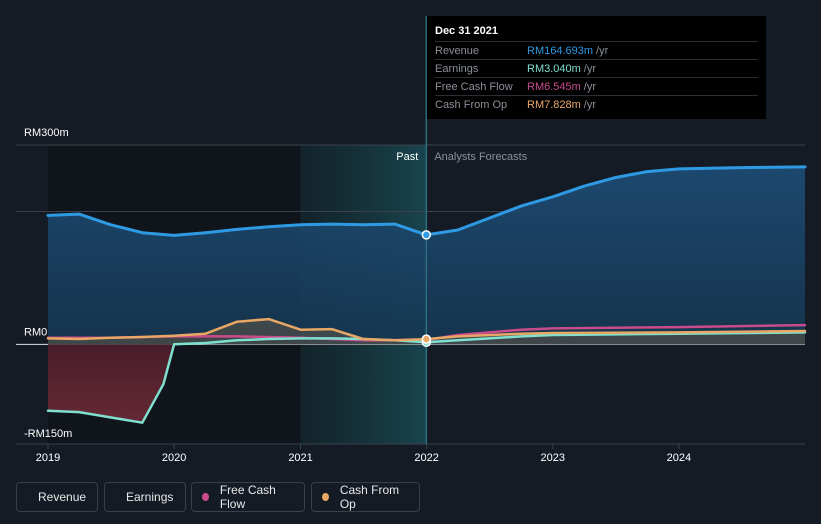 This screenshot has width=821, height=524. I want to click on legend-label: Free Cash Flow, so click(247, 497).